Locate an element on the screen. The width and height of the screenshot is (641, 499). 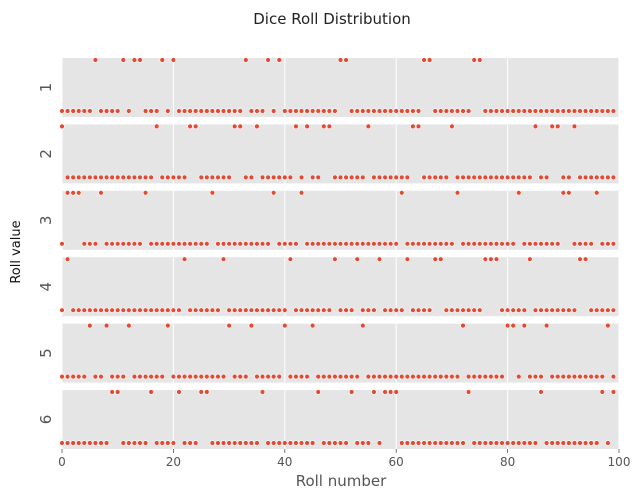
panel-background is located at coordinates (340, 154).